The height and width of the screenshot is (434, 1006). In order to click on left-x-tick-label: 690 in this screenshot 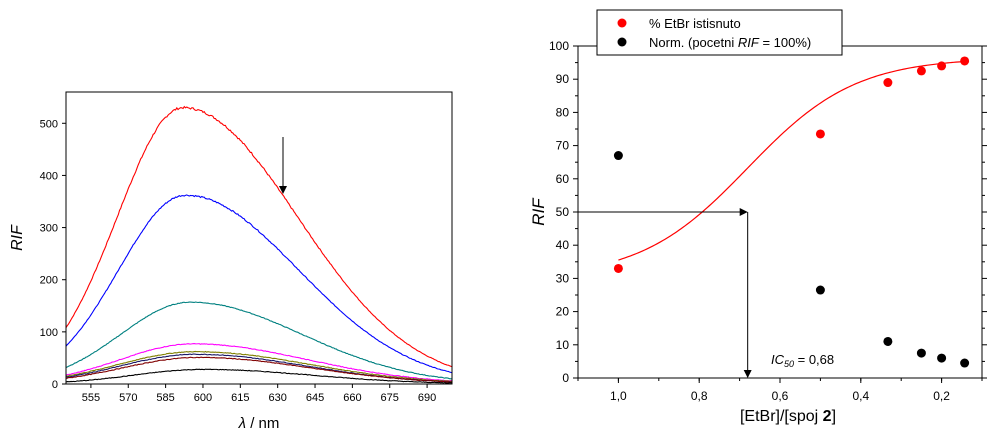, I will do `click(427, 398)`.